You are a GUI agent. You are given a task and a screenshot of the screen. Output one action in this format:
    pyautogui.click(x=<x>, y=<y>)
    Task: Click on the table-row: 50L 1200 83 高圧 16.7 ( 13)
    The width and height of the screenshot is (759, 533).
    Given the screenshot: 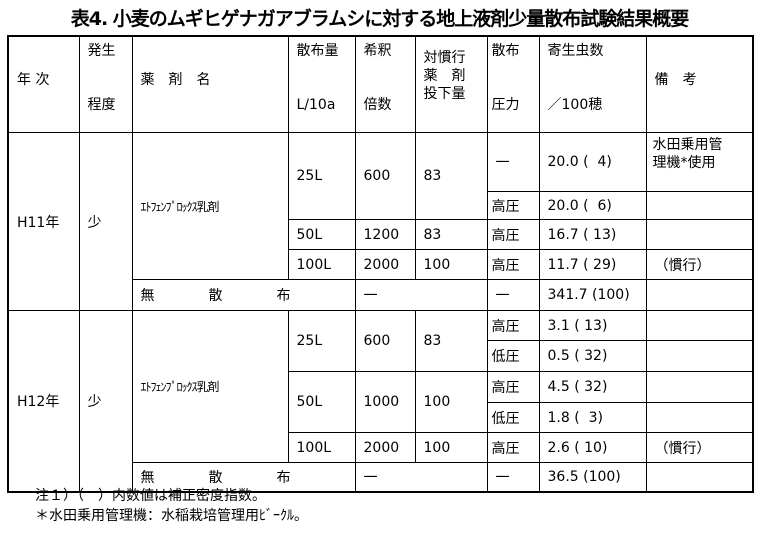 What is the action you would take?
    pyautogui.click(x=381, y=234)
    